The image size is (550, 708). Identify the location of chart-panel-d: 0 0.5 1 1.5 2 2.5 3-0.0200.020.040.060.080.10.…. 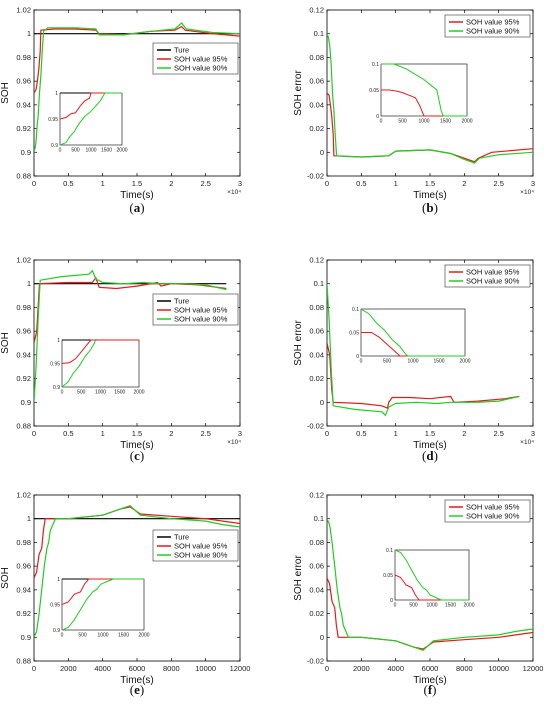
(414, 360).